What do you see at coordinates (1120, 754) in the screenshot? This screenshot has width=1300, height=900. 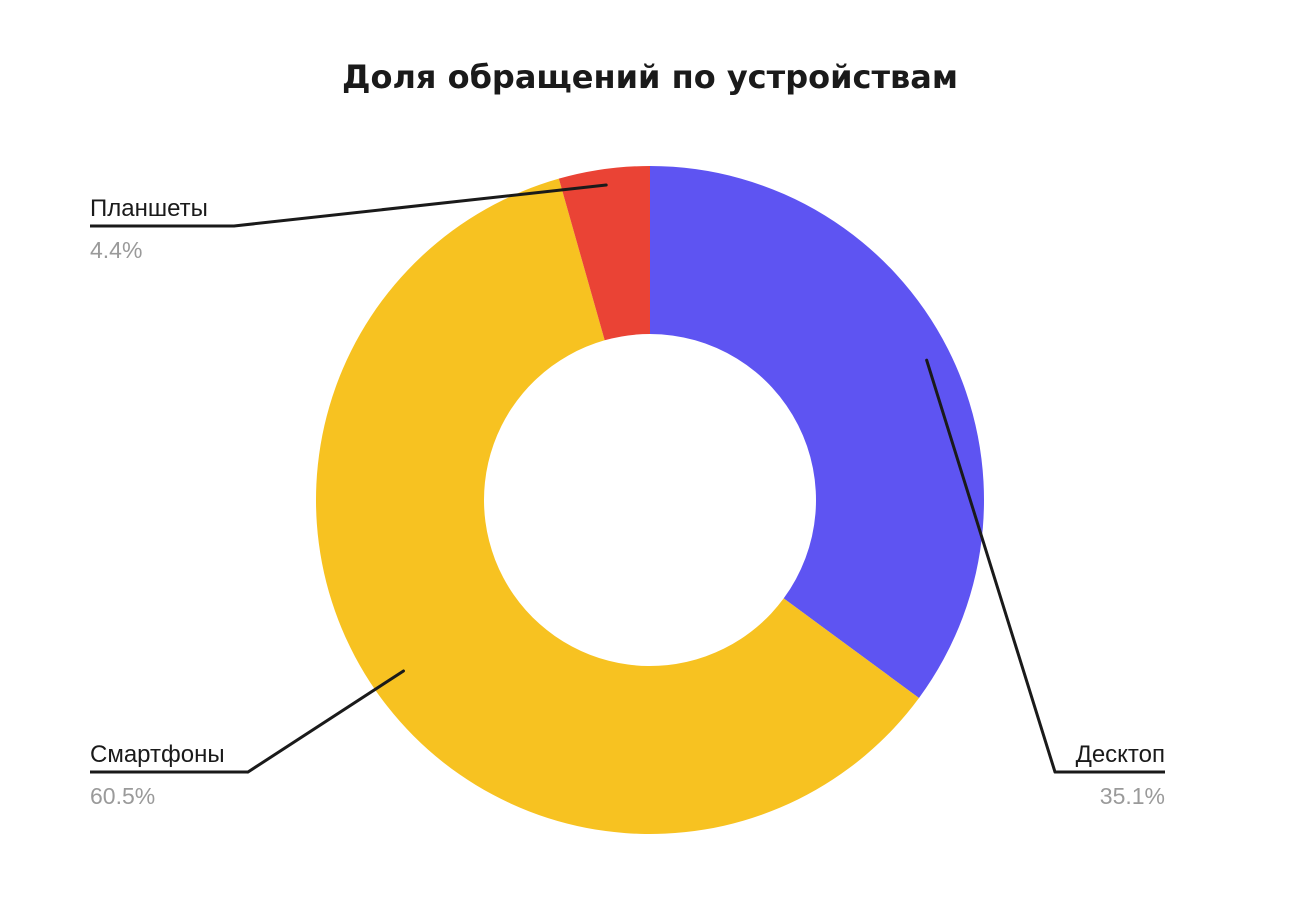 I see `slice-label-1: Десктоп` at bounding box center [1120, 754].